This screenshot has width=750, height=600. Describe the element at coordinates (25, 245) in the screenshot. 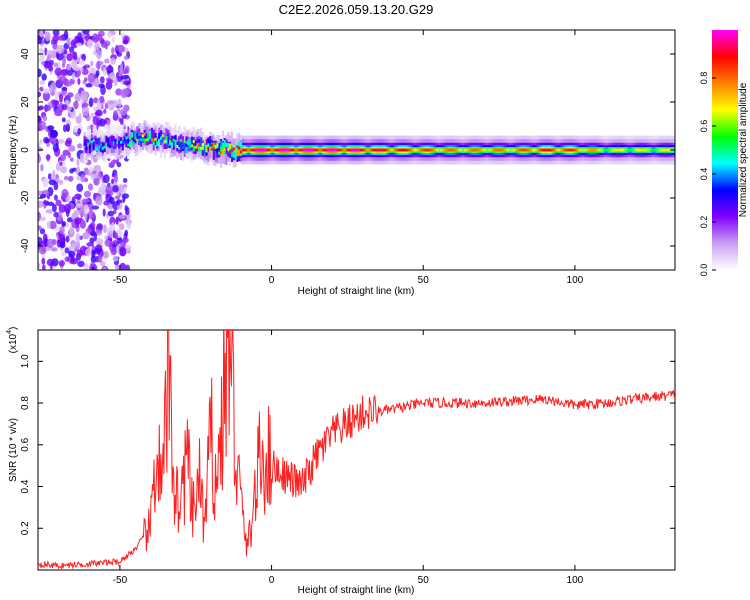

I see `spectrogram-y-tick-label: -40` at that location.